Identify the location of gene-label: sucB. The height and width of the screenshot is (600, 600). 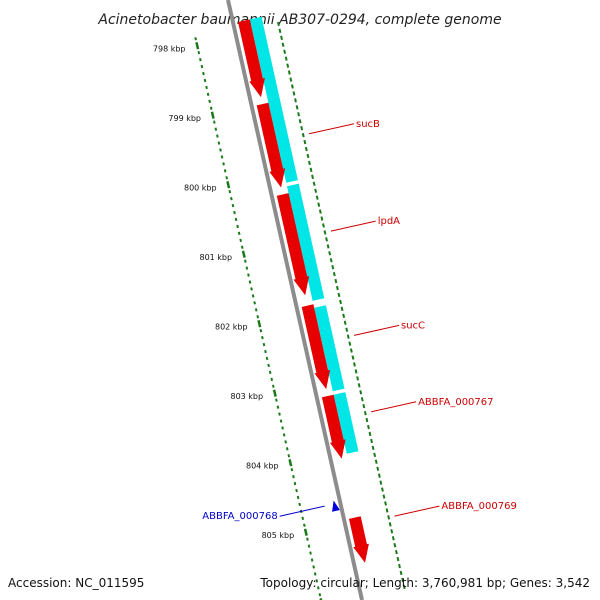
(368, 124).